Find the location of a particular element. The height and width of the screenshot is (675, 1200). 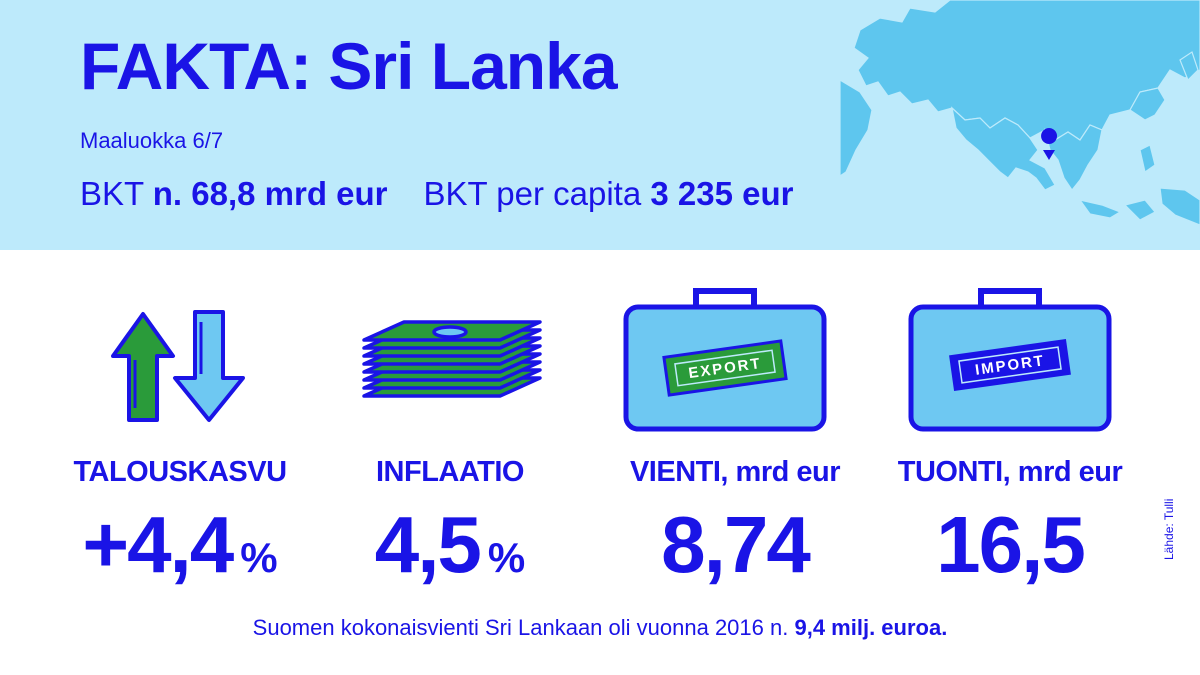

country-class-label: Maaluokka 6/7 is located at coordinates (152, 140).